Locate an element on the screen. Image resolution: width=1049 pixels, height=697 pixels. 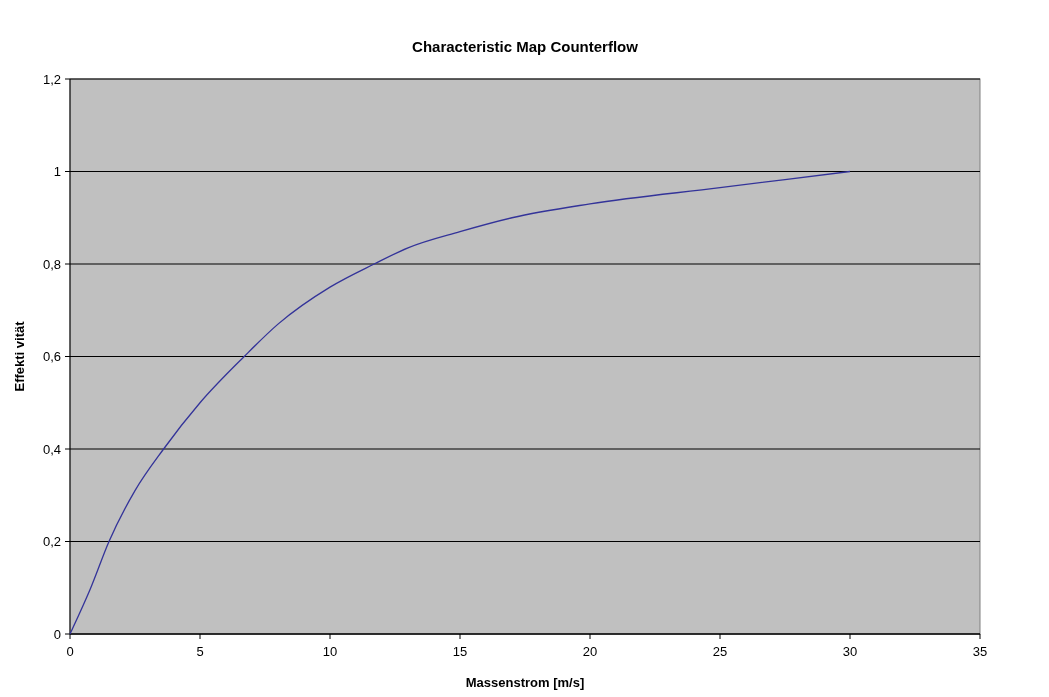
x-tick-label: 15 is located at coordinates (460, 651).